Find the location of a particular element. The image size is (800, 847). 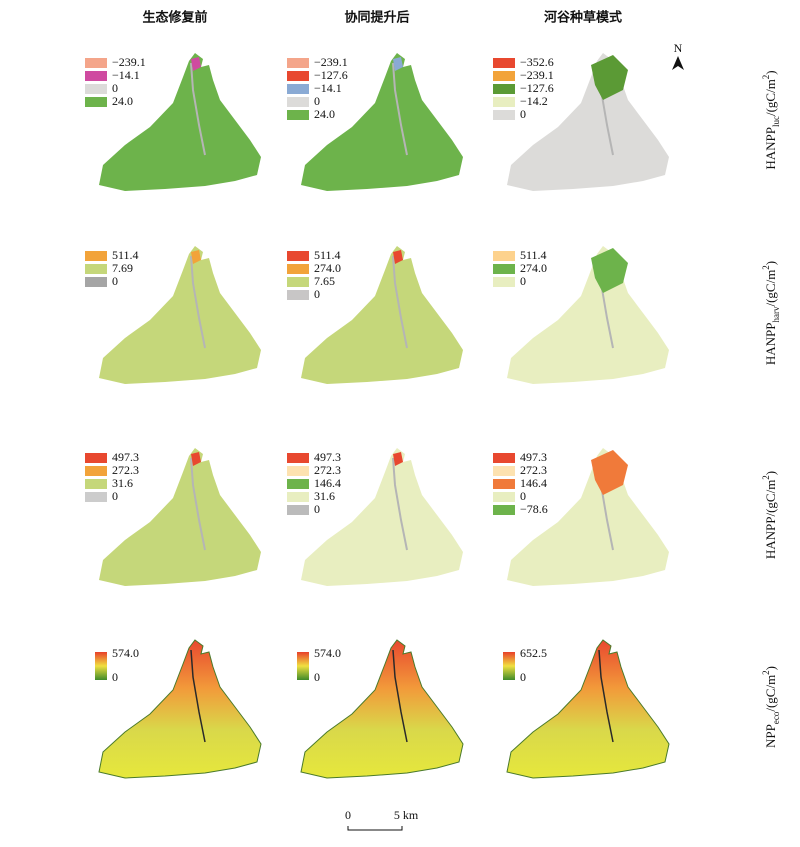

row-label-sub: luc is located at coordinates (776, 121).